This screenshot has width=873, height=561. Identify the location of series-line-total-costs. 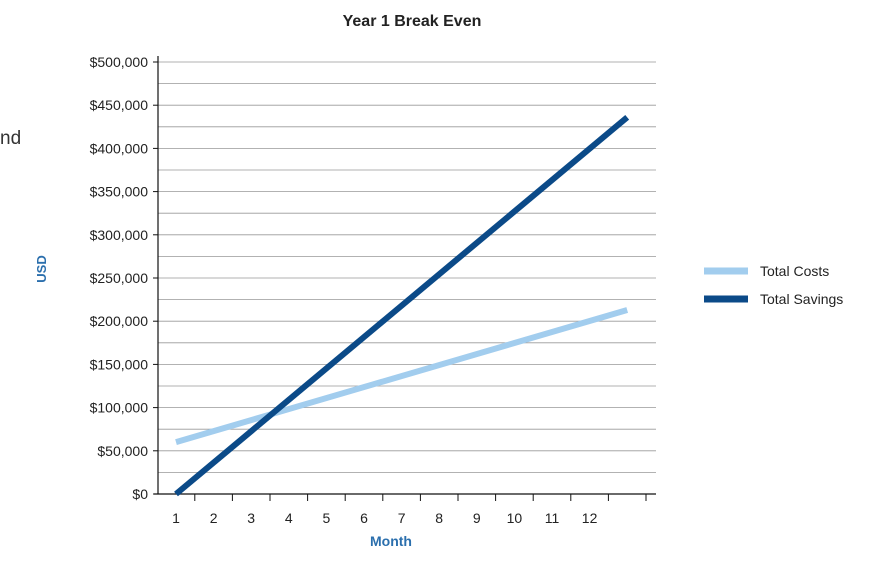
(402, 376).